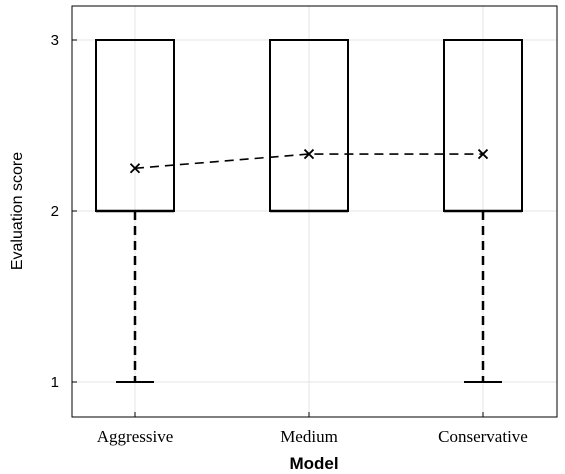 The height and width of the screenshot is (474, 565). What do you see at coordinates (483, 436) in the screenshot?
I see `x-tick-label: Conservative` at bounding box center [483, 436].